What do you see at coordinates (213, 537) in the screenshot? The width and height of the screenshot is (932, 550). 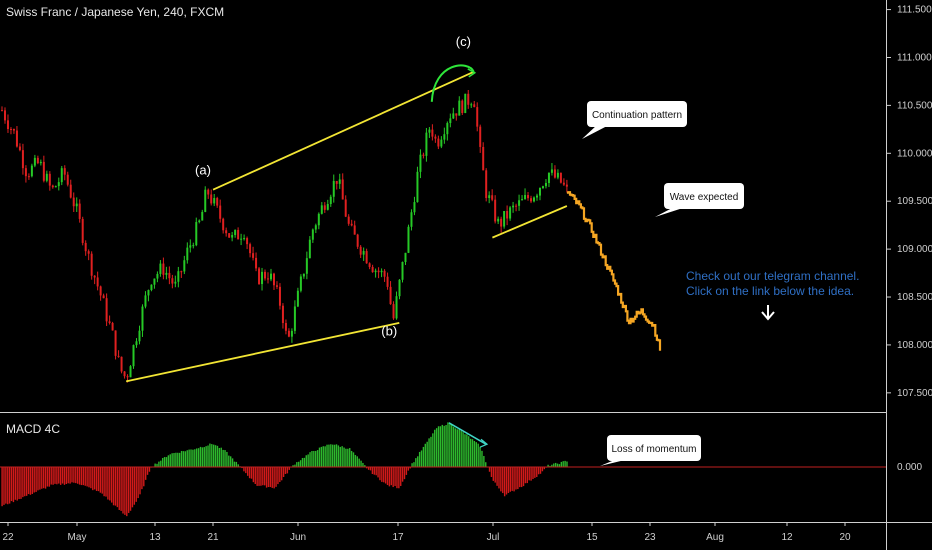 I see `time-tick-label: 21` at bounding box center [213, 537].